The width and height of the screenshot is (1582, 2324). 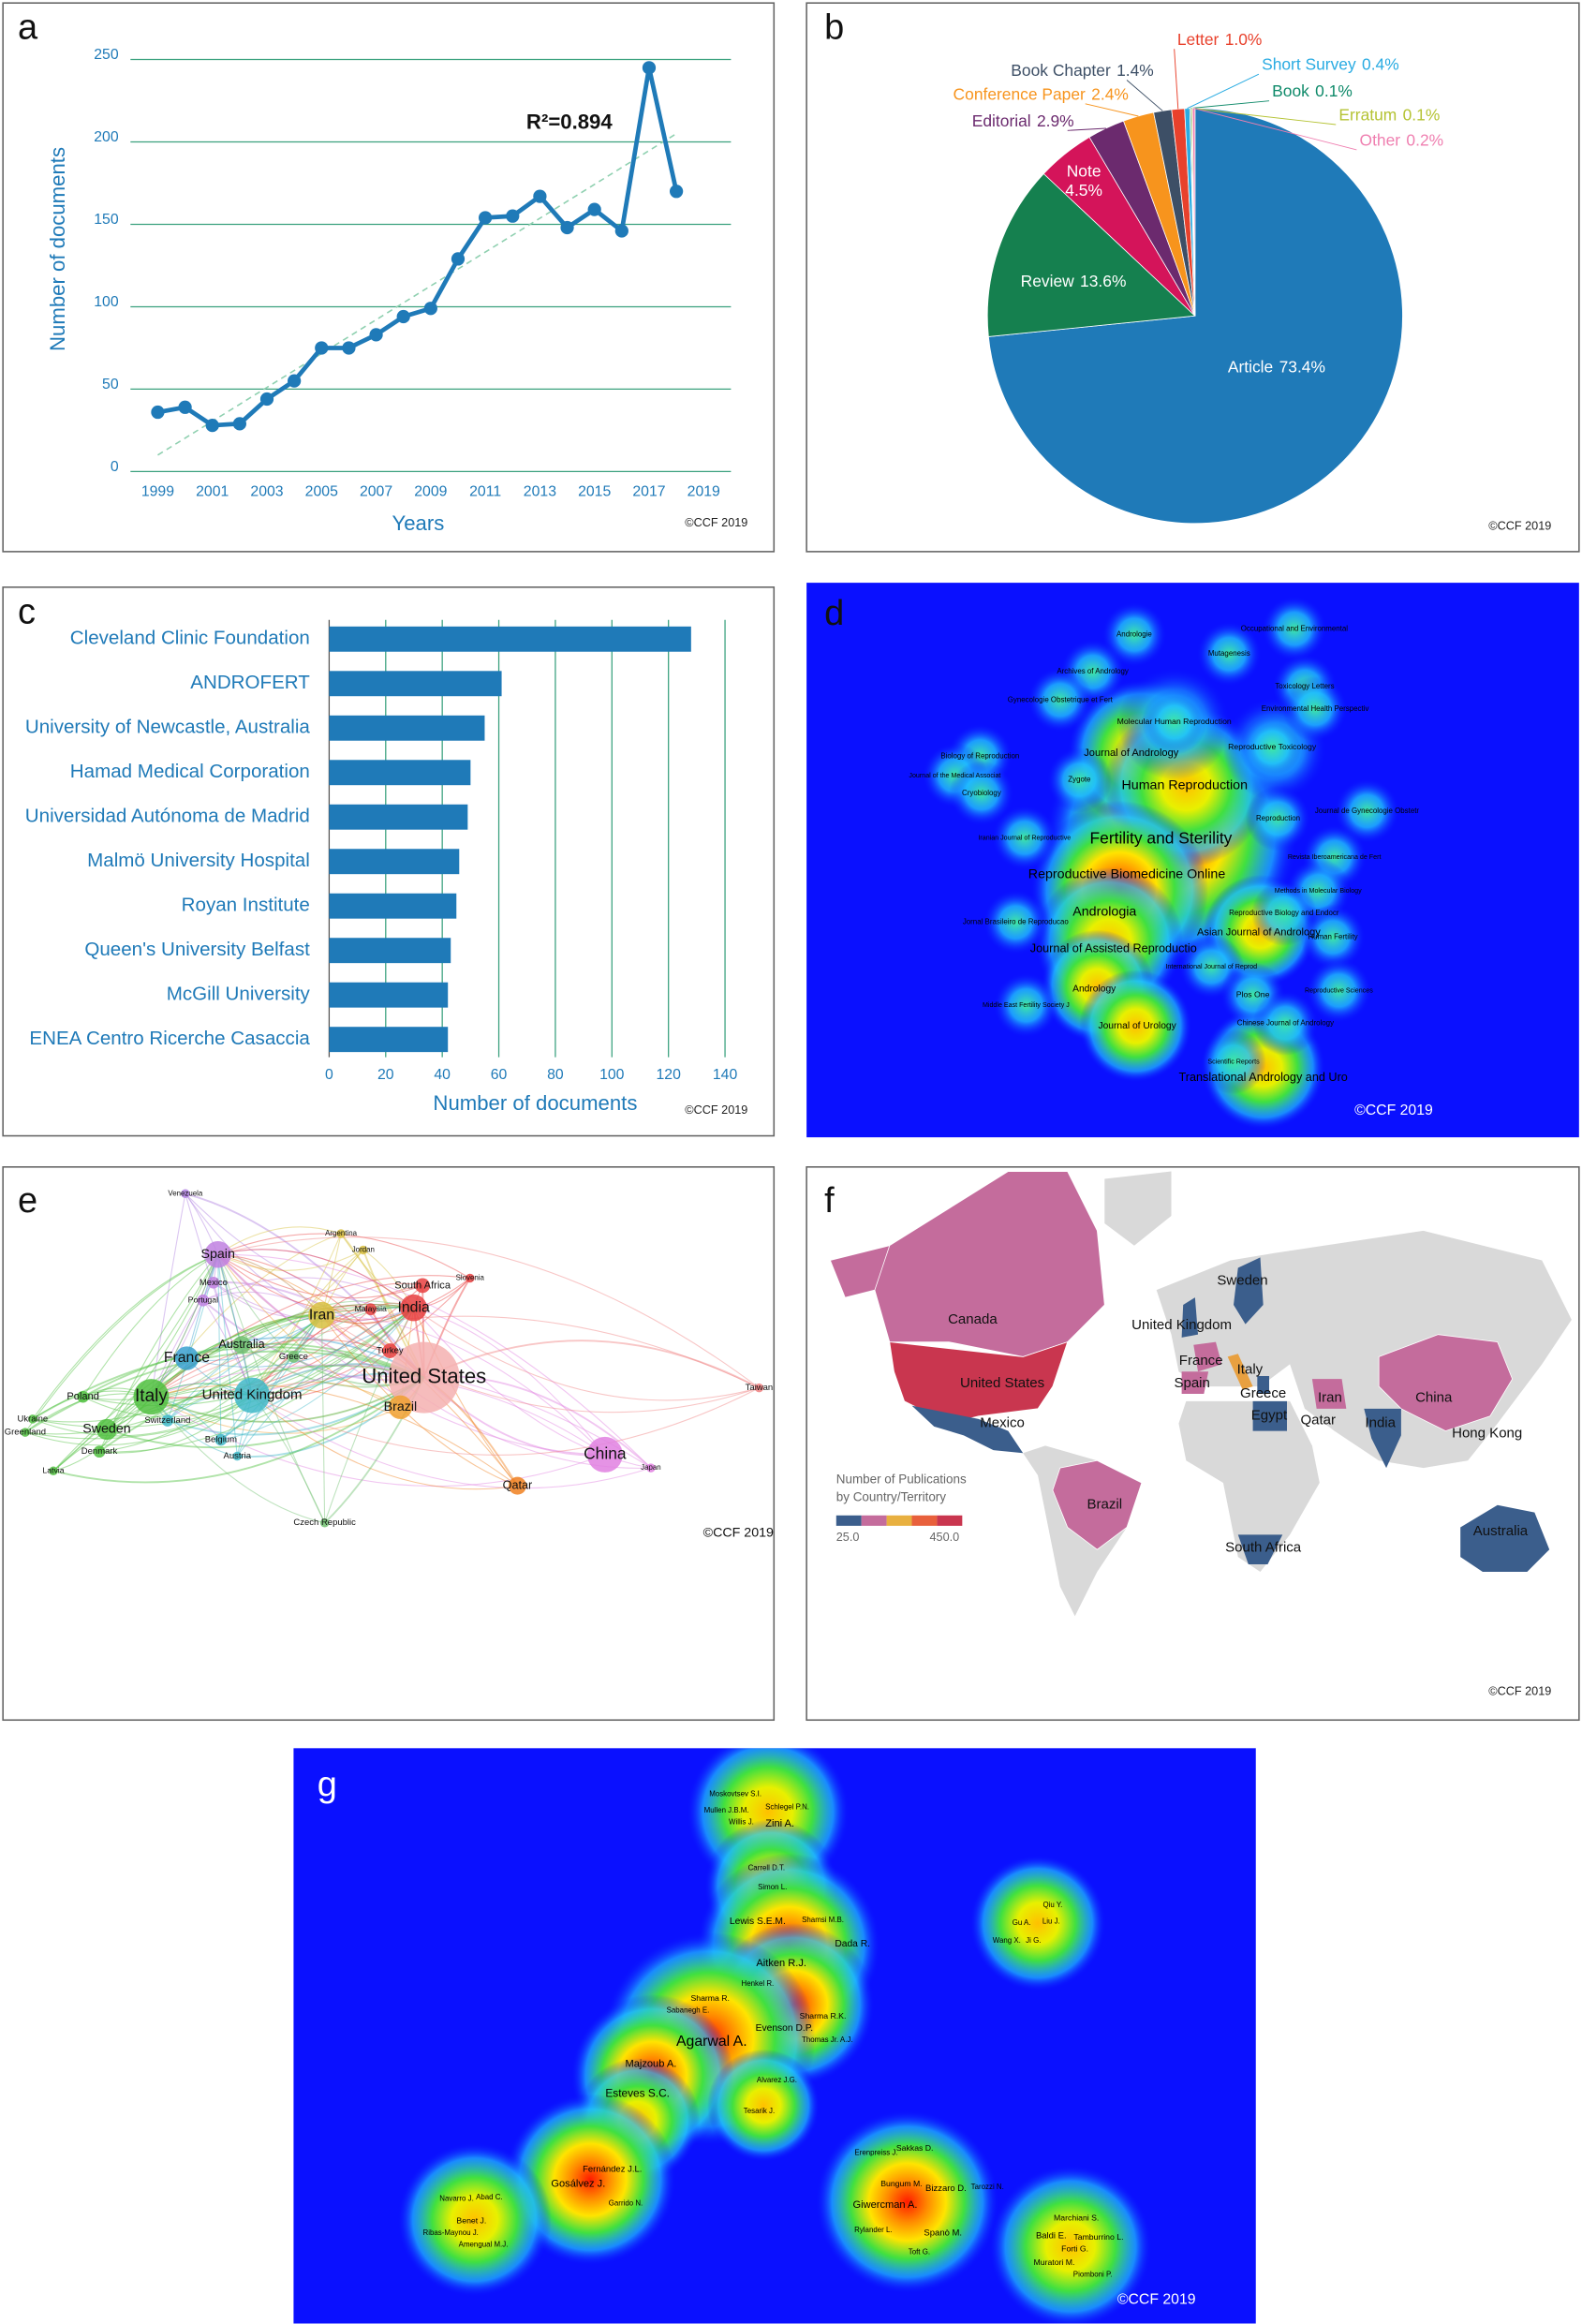 I want to click on node-label: Fertility and Sterility, so click(x=1161, y=838).